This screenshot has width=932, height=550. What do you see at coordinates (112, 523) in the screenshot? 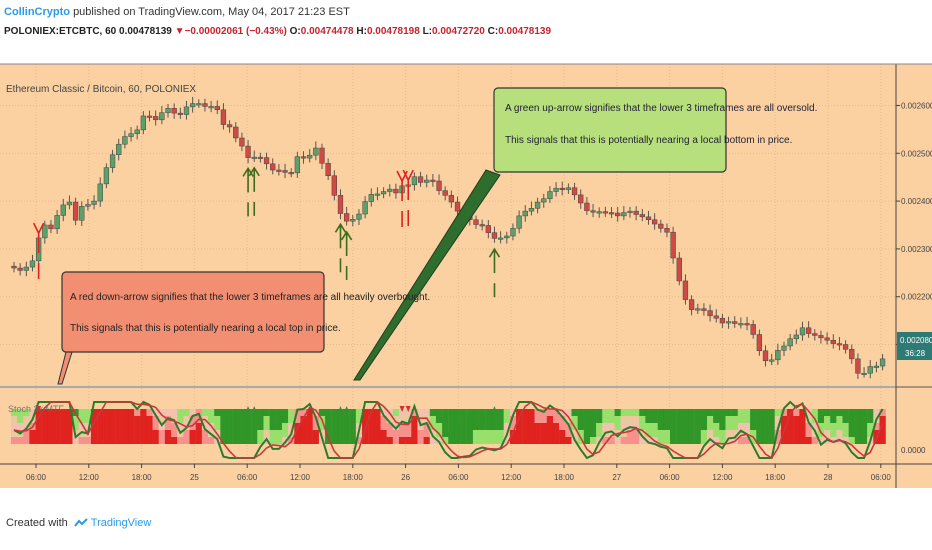
I see `tradingview-link: TradingView` at bounding box center [112, 523].